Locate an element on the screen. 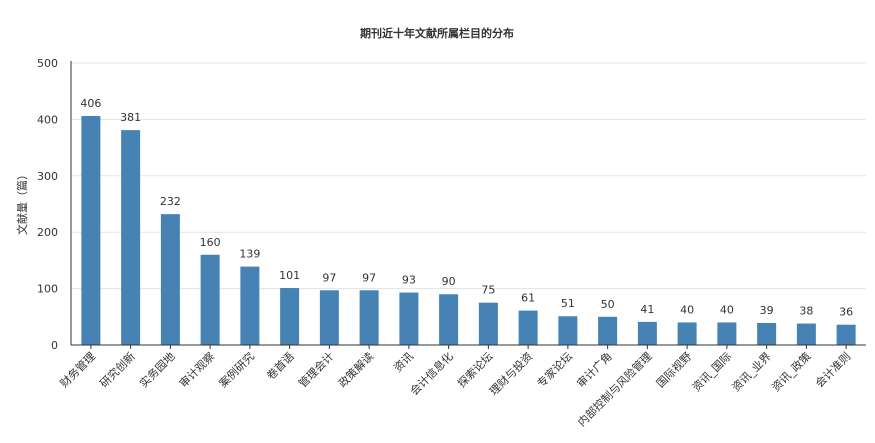 Image resolution: width=875 pixels, height=443 pixels. data-label: 50 is located at coordinates (608, 304).